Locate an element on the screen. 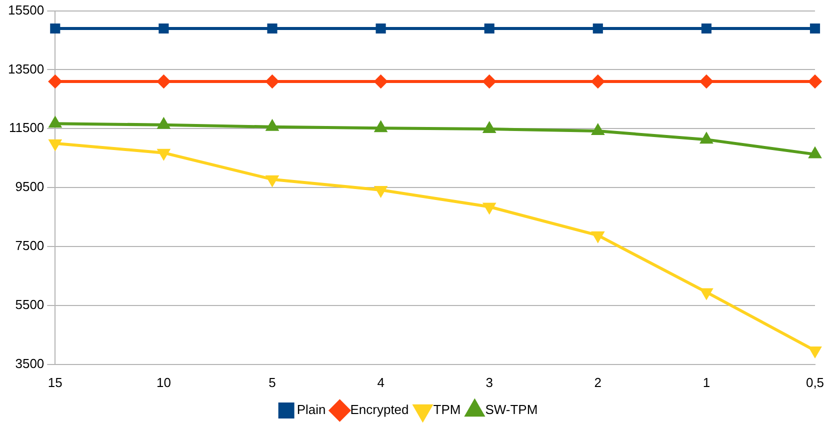 Image resolution: width=829 pixels, height=427 pixels. x-tick-label: 1 is located at coordinates (706, 382).